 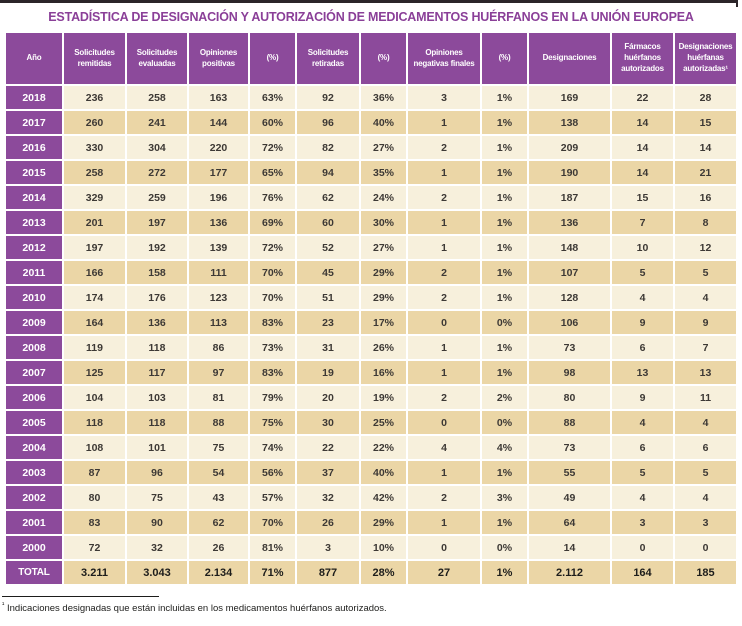 What do you see at coordinates (328, 422) in the screenshot?
I see `data-cell: 30` at bounding box center [328, 422].